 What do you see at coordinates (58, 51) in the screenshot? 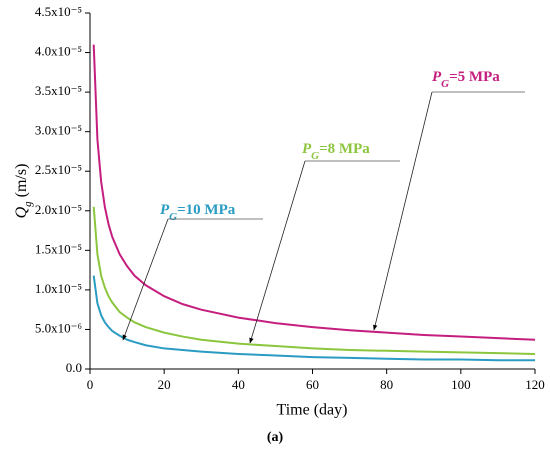
I see `y-tick-label: 4.0x10⁻⁵` at bounding box center [58, 51].